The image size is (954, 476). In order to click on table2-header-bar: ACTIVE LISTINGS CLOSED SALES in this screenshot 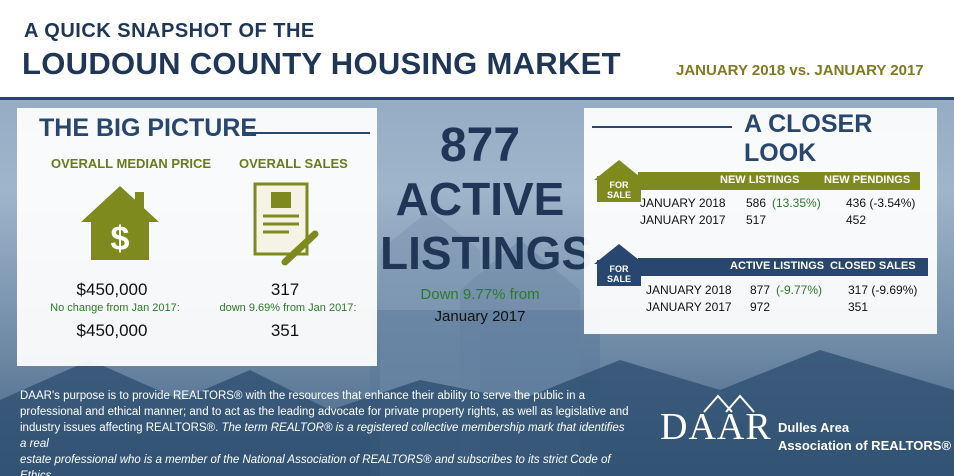, I will do `click(783, 267)`.